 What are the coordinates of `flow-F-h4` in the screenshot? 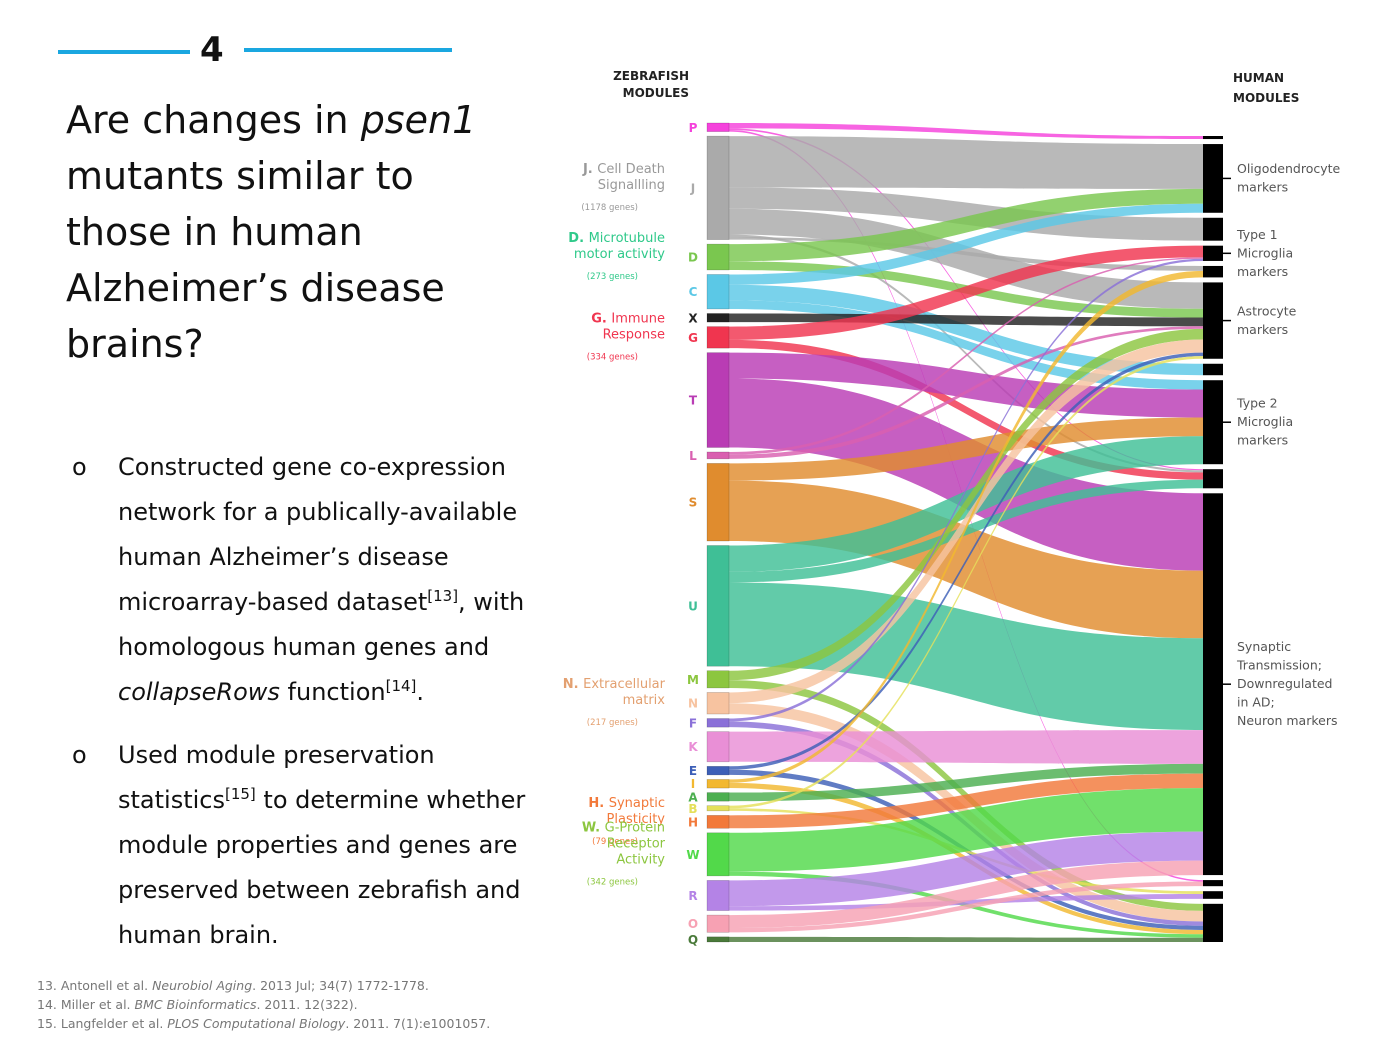 It's located at (966, 490).